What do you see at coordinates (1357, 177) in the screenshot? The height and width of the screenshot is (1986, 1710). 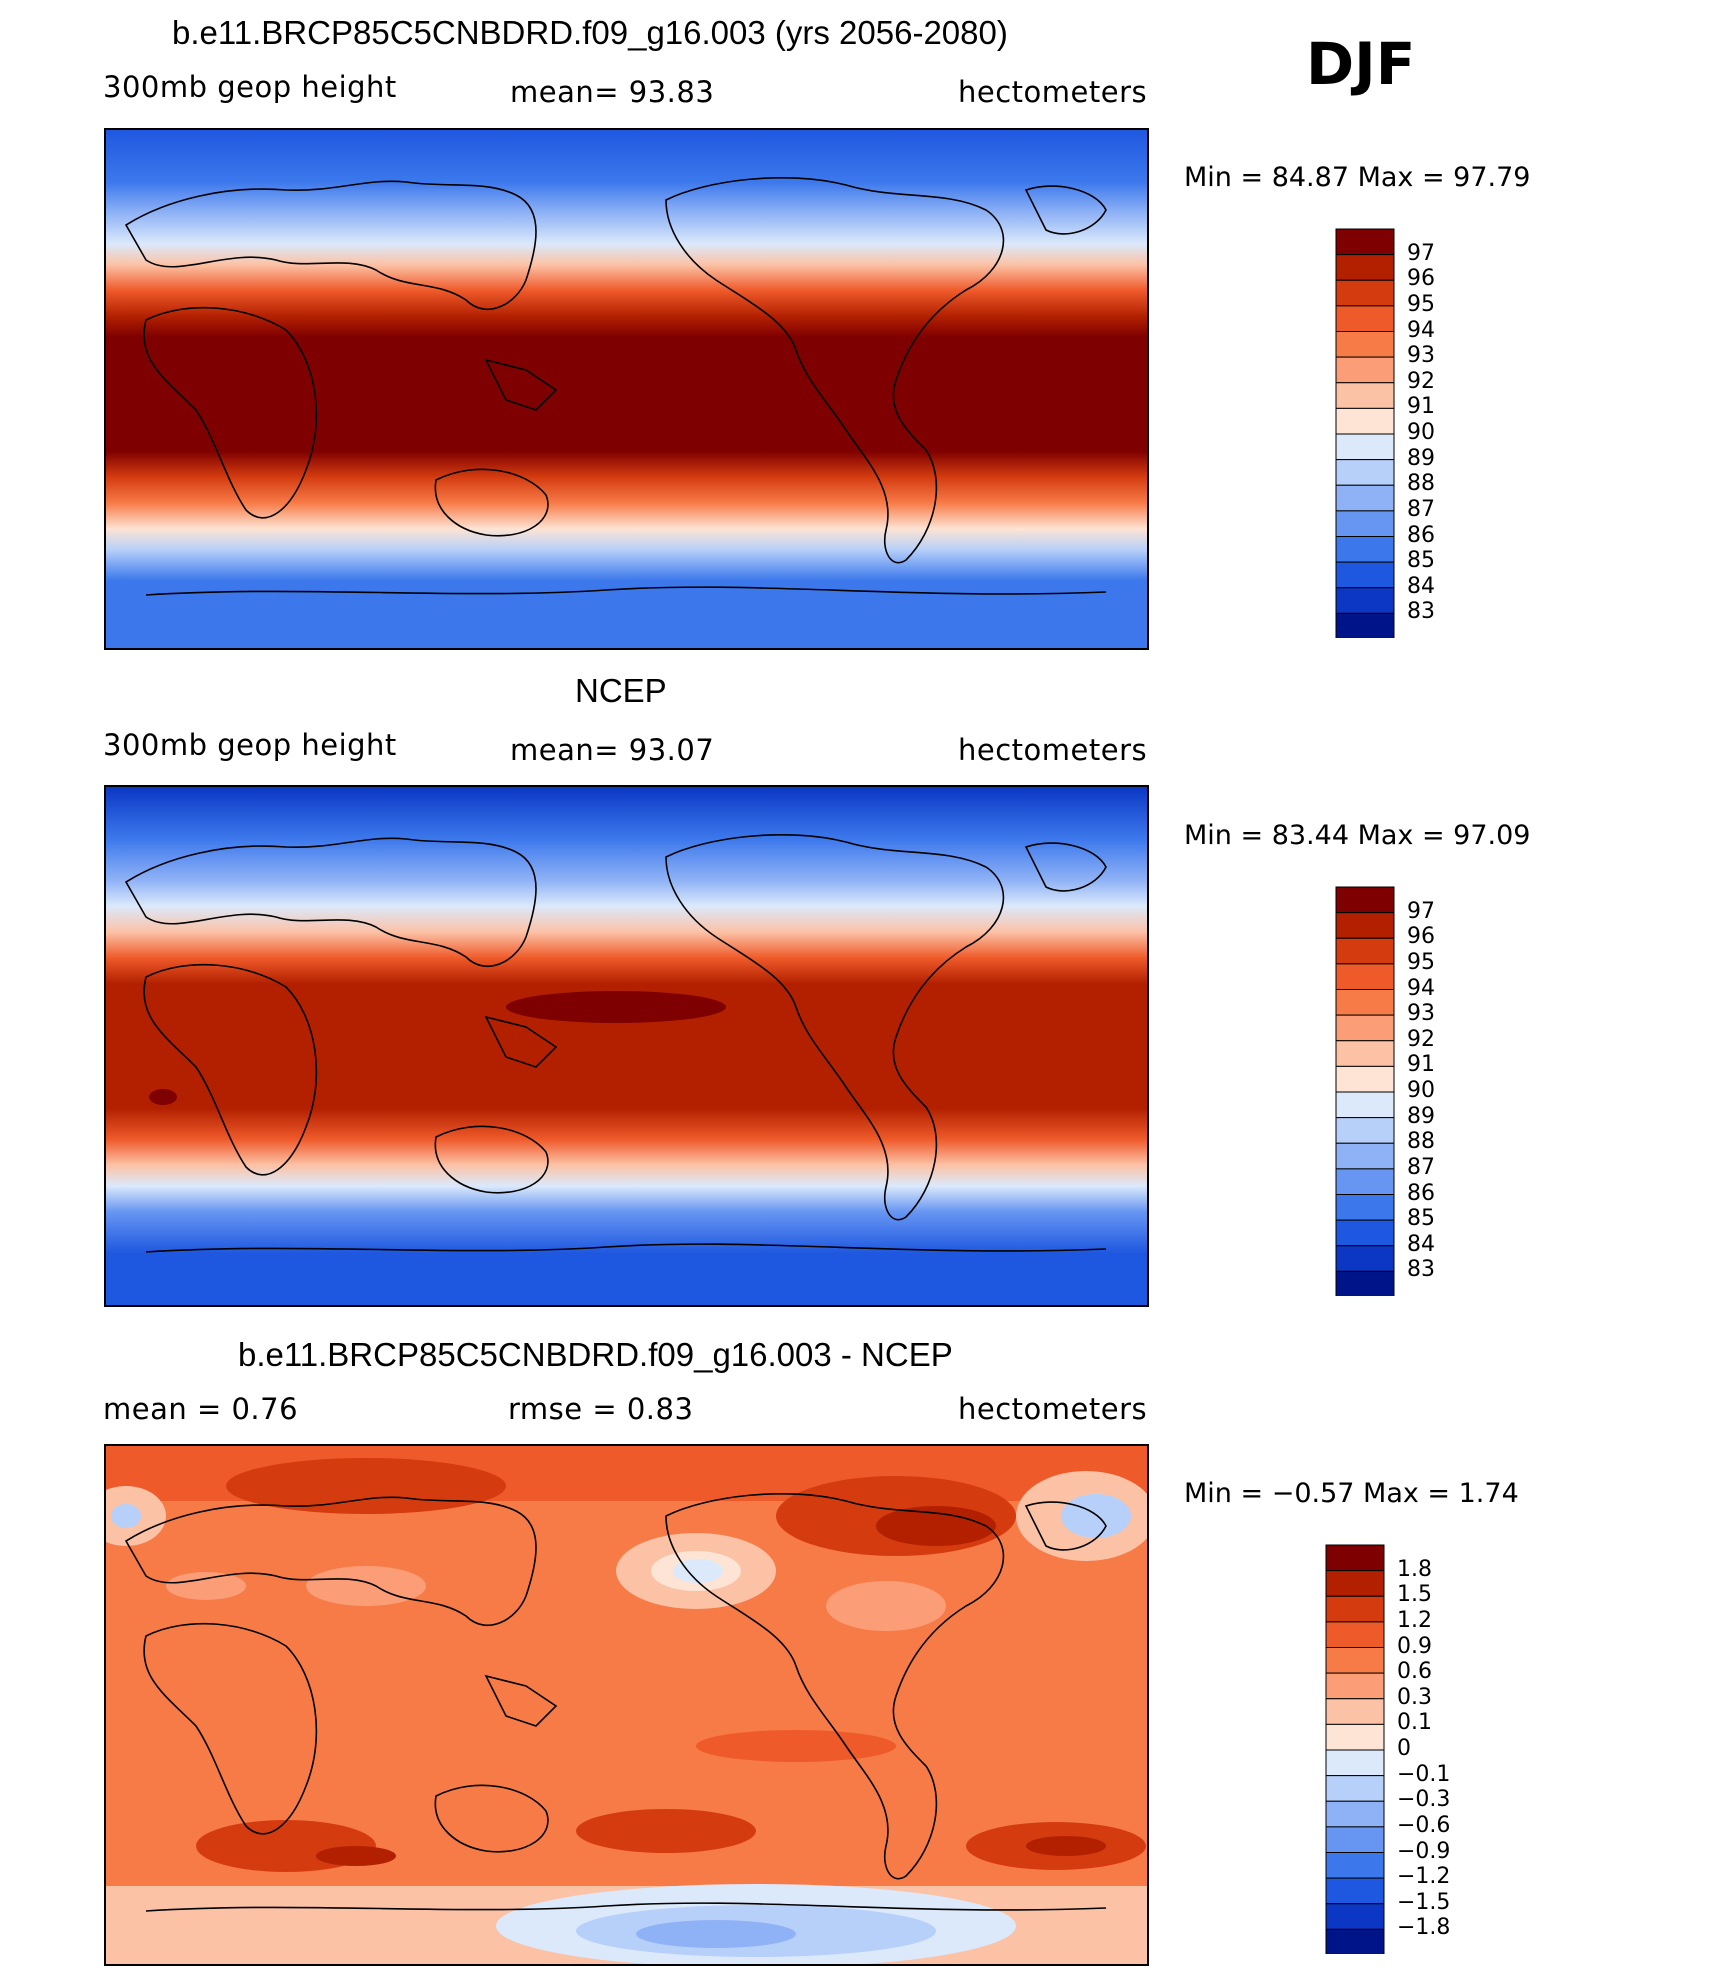 I see `panel1-minmax: Min = 84.87 Max = 97.79` at bounding box center [1357, 177].